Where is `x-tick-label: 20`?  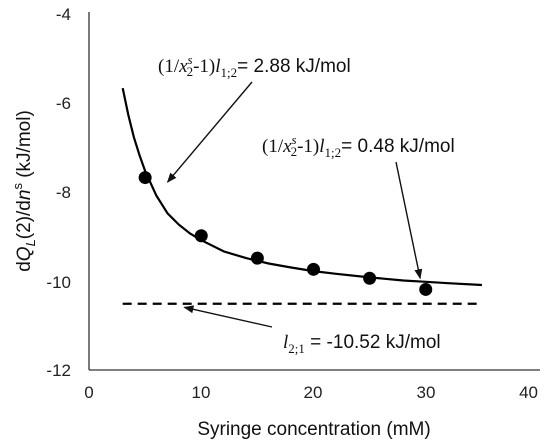 x-tick-label: 20 is located at coordinates (313, 392).